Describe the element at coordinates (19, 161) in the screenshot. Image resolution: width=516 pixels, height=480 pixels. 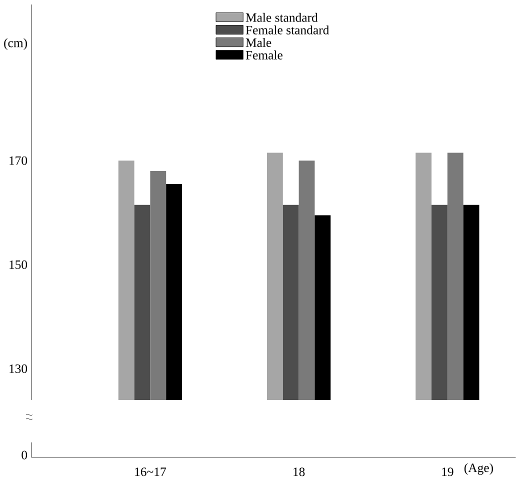
I see `y-tick-label: 170` at that location.